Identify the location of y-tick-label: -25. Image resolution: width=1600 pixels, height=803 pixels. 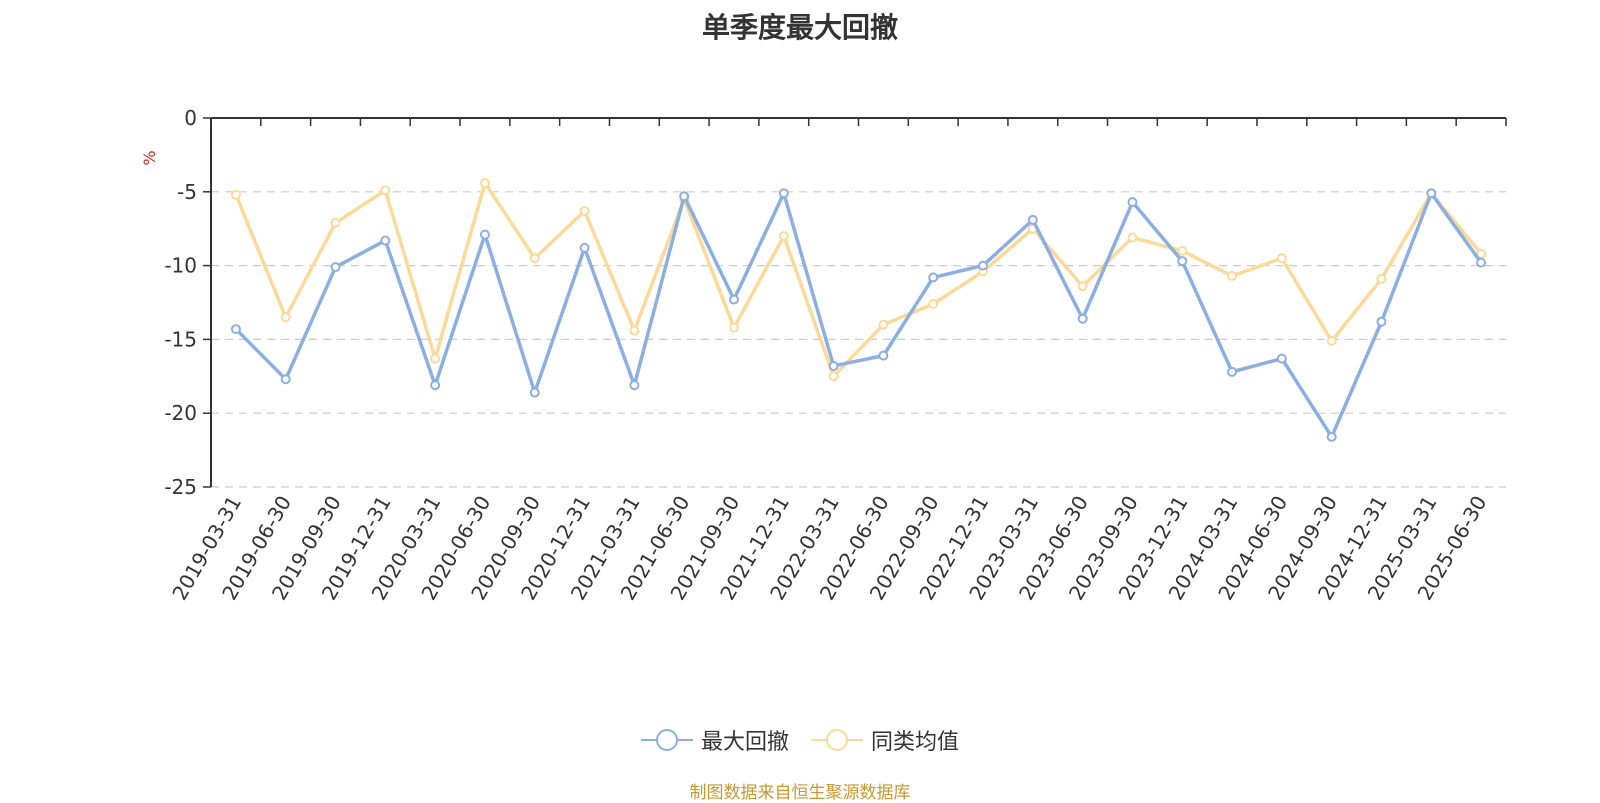
(180, 487).